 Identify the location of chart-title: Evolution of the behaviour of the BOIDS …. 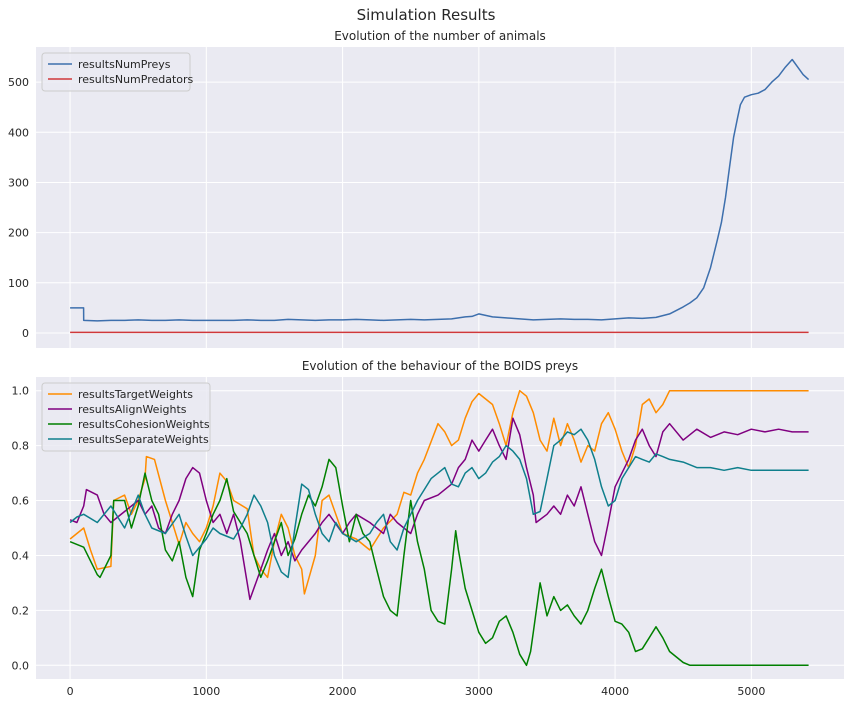
(440, 366).